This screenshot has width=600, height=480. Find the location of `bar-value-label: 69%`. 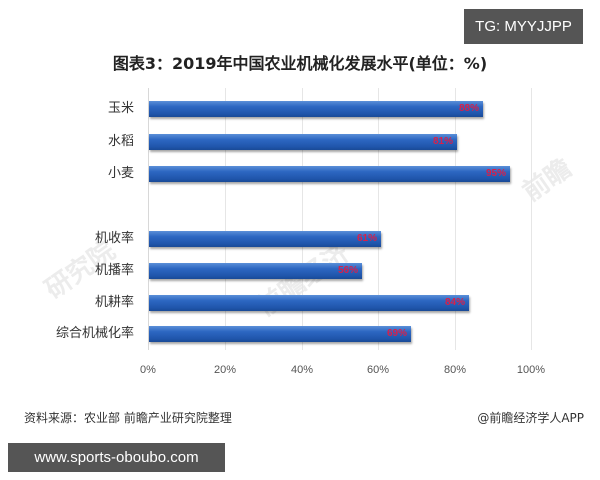

bar-value-label: 69% is located at coordinates (396, 333).